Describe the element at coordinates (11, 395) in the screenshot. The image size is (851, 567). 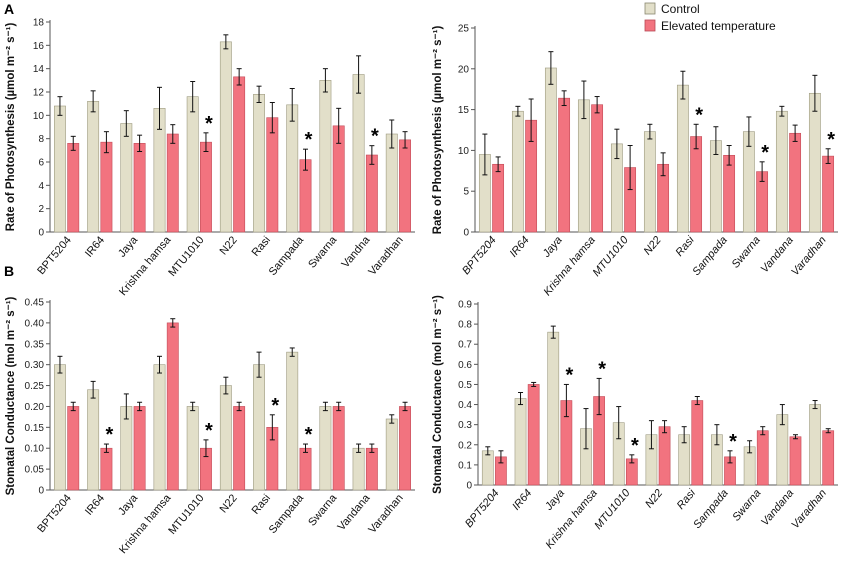
I see `y-axis-label: Stomatal Conductance (mol m⁻² s⁻¹)` at that location.